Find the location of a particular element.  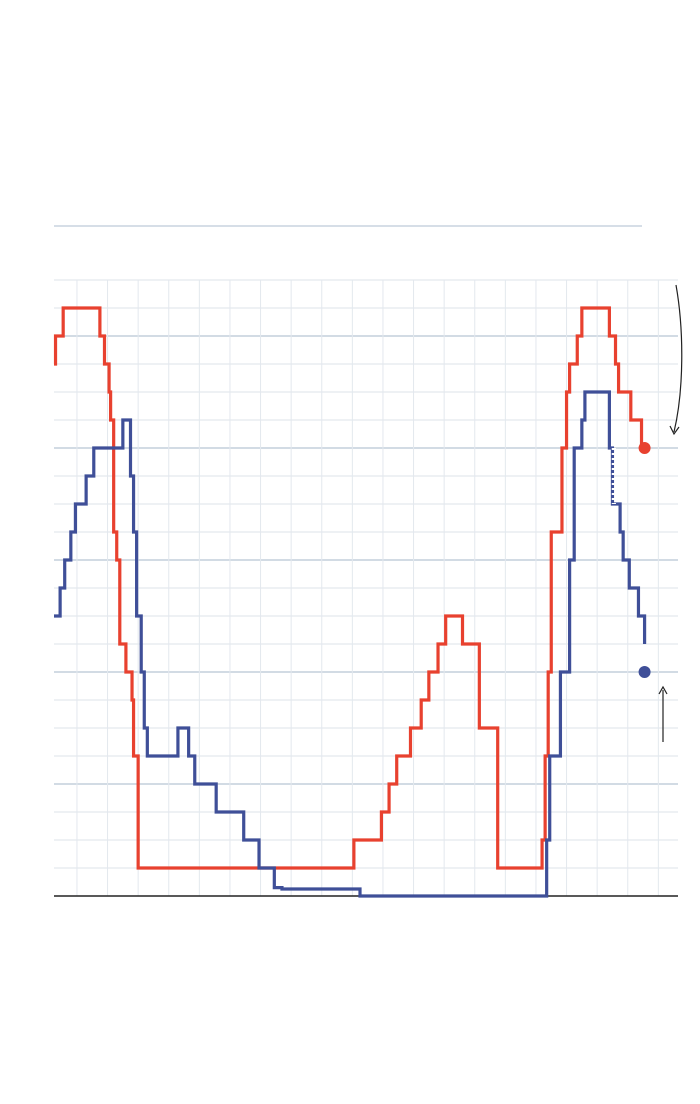

annotation-layer is located at coordinates (670, 513).